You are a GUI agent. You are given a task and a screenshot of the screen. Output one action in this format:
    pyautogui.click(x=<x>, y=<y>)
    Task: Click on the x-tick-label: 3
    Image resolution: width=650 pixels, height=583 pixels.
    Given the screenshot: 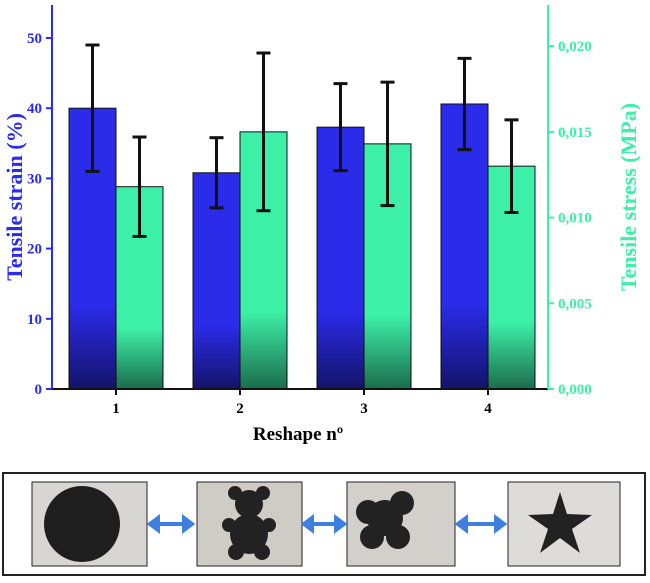 What is the action you would take?
    pyautogui.click(x=364, y=409)
    